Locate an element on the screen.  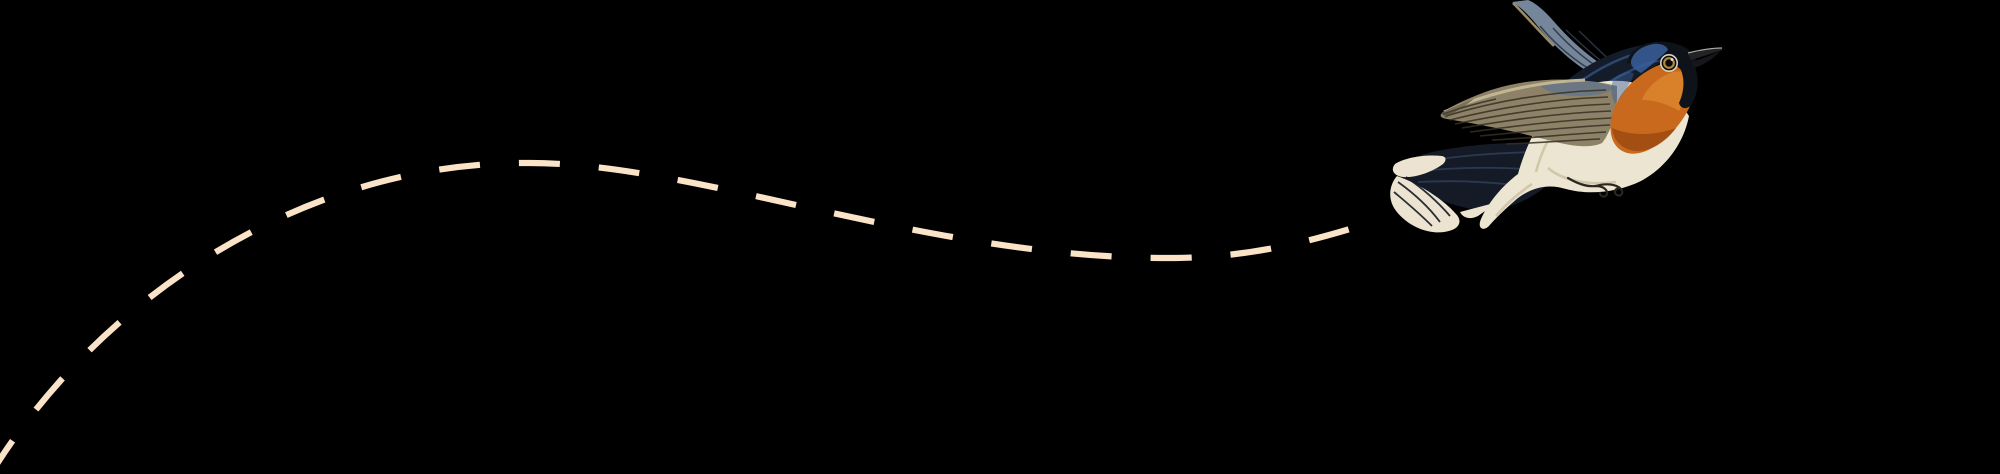
beak-lower is located at coordinates (1705, 59).